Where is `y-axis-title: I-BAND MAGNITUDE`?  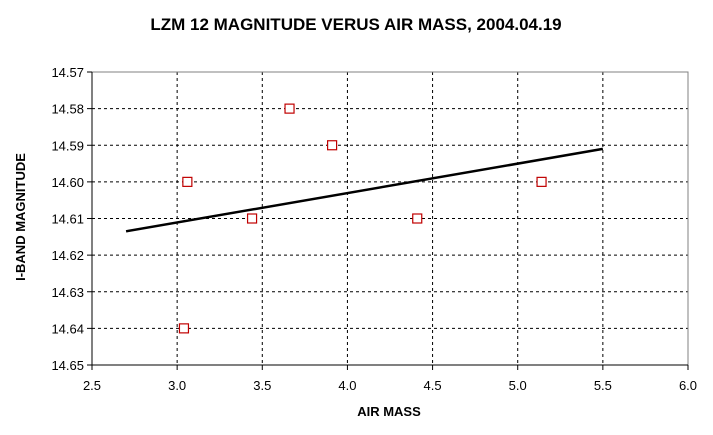
y-axis-title: I-BAND MAGNITUDE is located at coordinates (20, 217).